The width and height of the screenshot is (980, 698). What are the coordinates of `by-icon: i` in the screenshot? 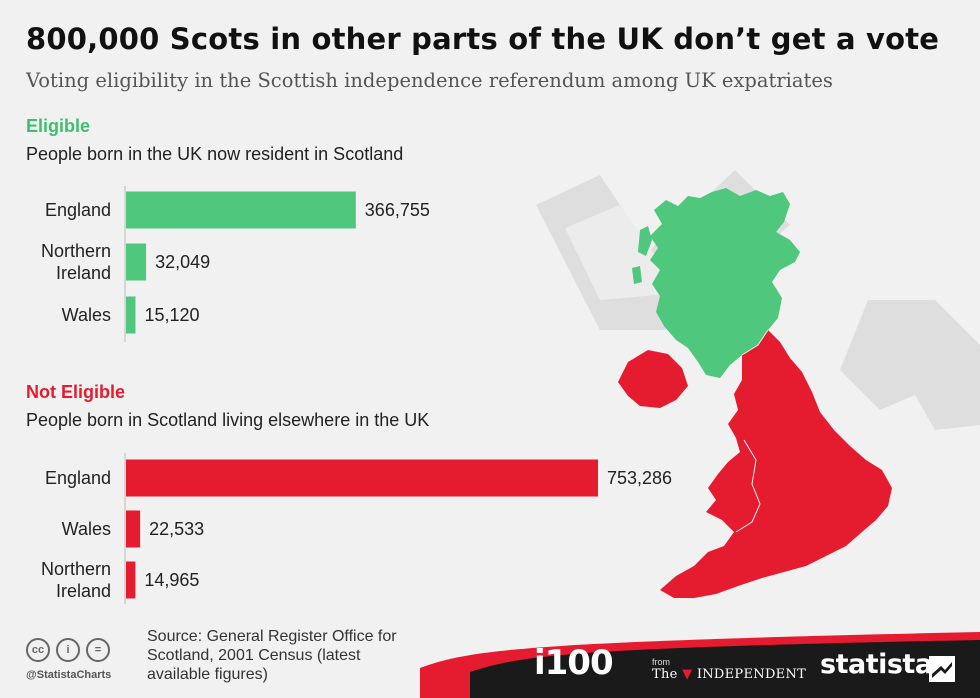 It's located at (68, 650).